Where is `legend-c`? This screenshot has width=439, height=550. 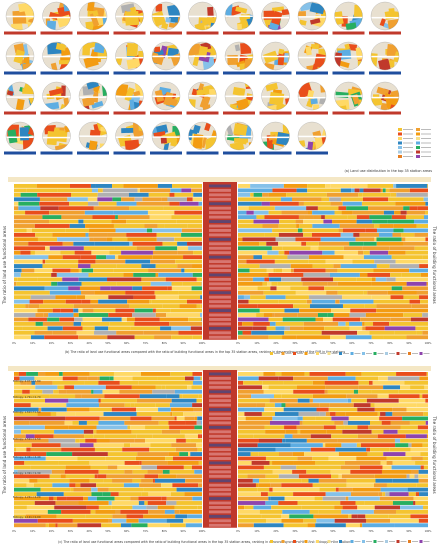
legend-c is located at coordinates (350, 541).